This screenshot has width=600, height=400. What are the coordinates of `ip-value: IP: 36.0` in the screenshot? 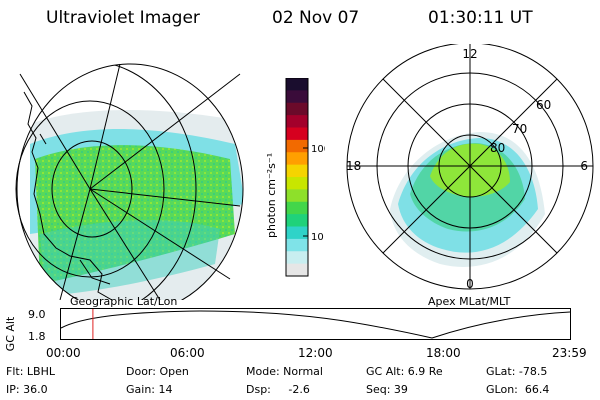 It's located at (27, 389).